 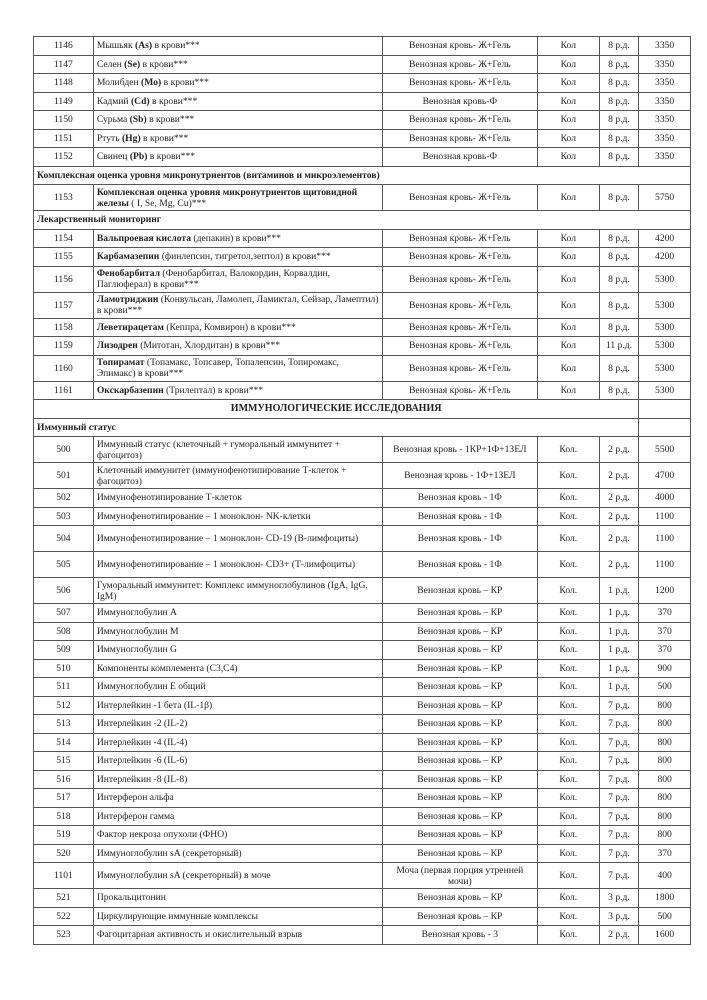 What do you see at coordinates (619, 650) in the screenshot?
I see `turnaround: 1 р.д.` at bounding box center [619, 650].